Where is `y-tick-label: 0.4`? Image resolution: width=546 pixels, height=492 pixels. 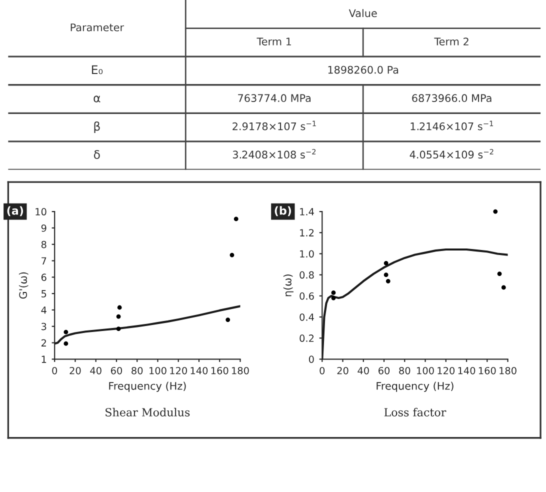 y-tick-label: 0.4 is located at coordinates (307, 317).